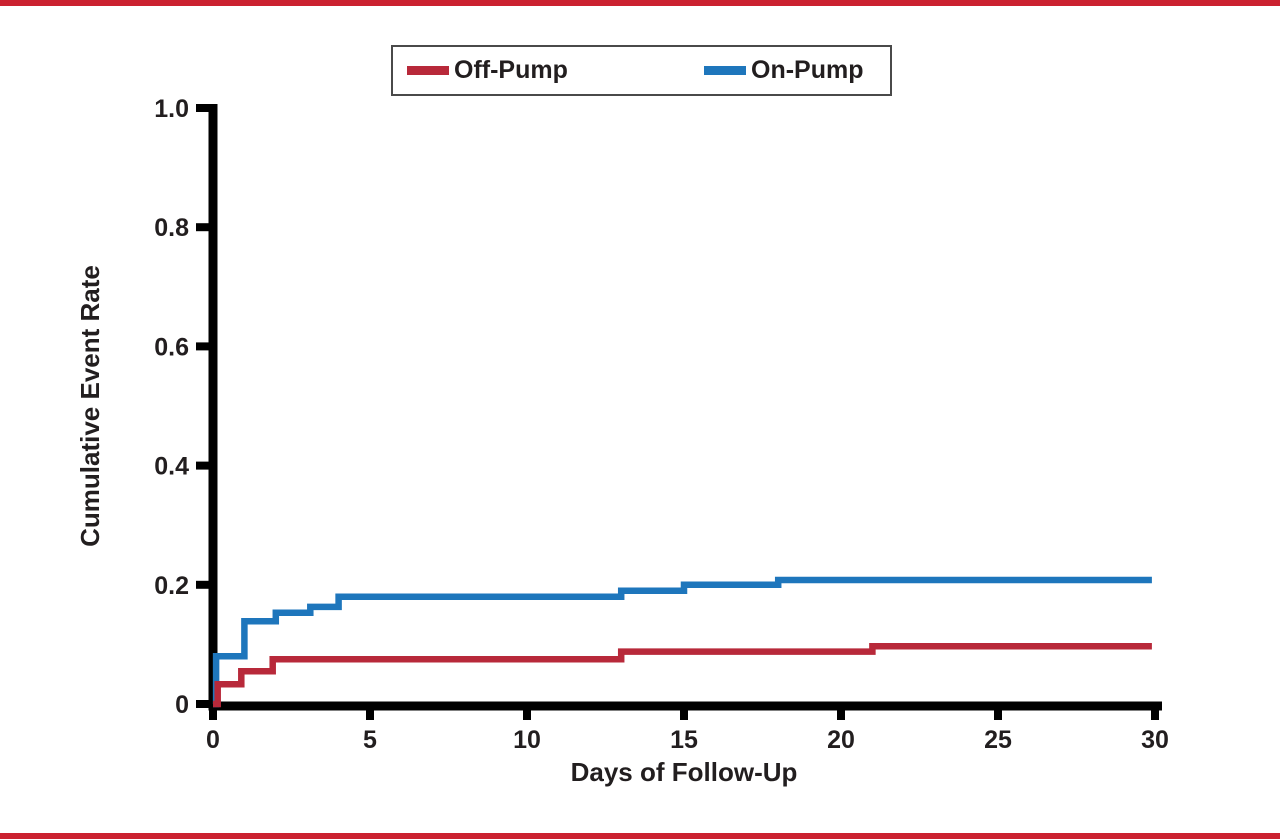 The width and height of the screenshot is (1280, 839). Describe the element at coordinates (640, 3) in the screenshot. I see `top-red-rule` at that location.